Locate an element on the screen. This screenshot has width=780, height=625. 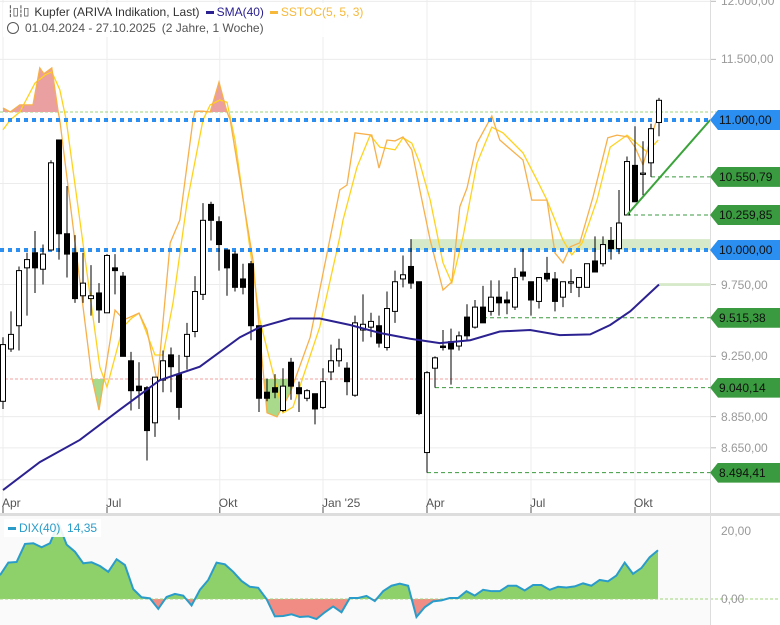
price-tag: 9.515,38 is located at coordinates (745, 317).